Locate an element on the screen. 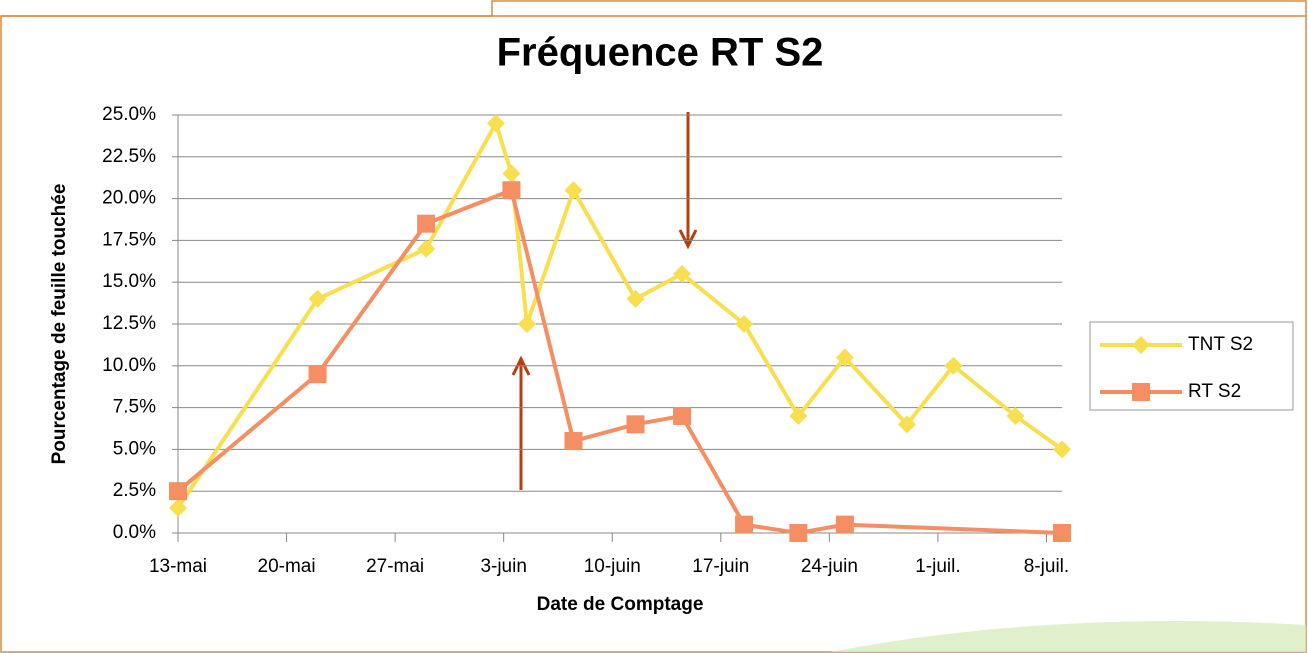 The width and height of the screenshot is (1308, 653). arrow-down is located at coordinates (688, 181).